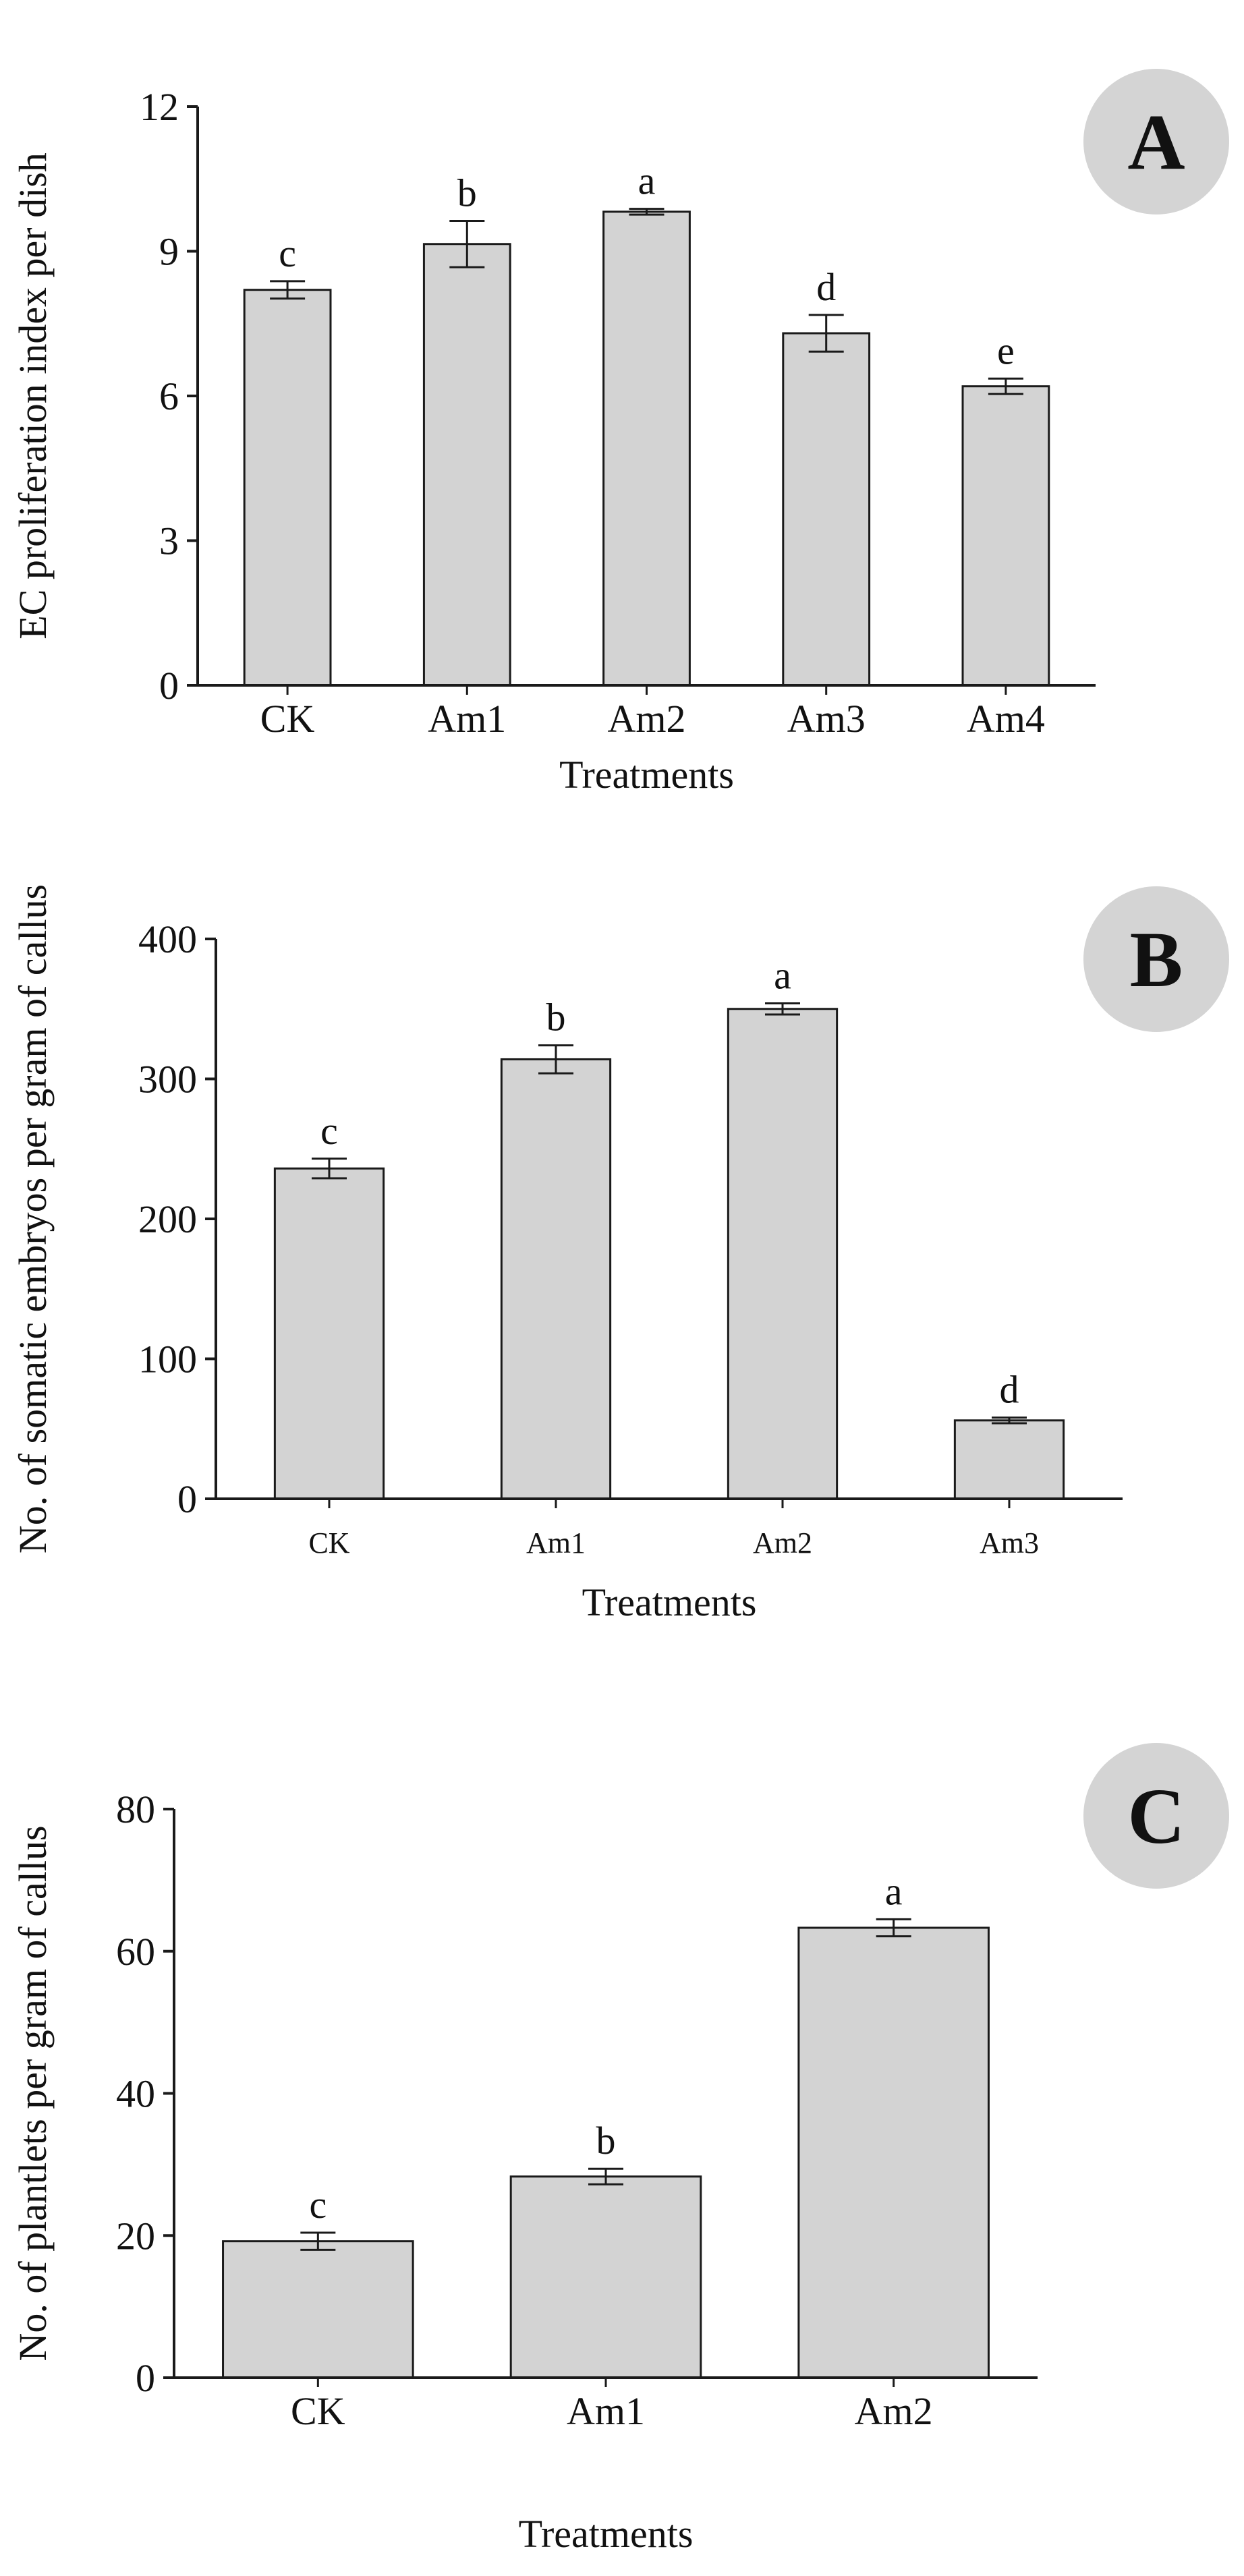 The image size is (1244, 2576). Describe the element at coordinates (1006, 350) in the screenshot. I see `significance-label-am4: e` at that location.